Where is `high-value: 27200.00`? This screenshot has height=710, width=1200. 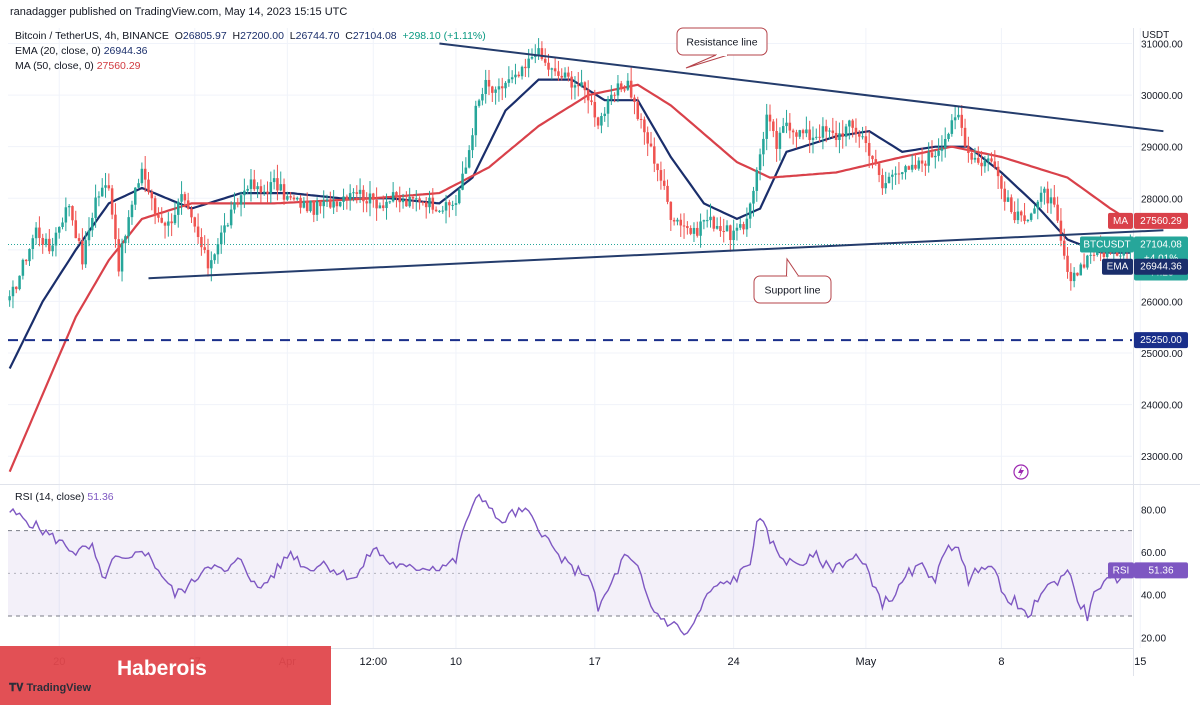 high-value: 27200.00 is located at coordinates (262, 36).